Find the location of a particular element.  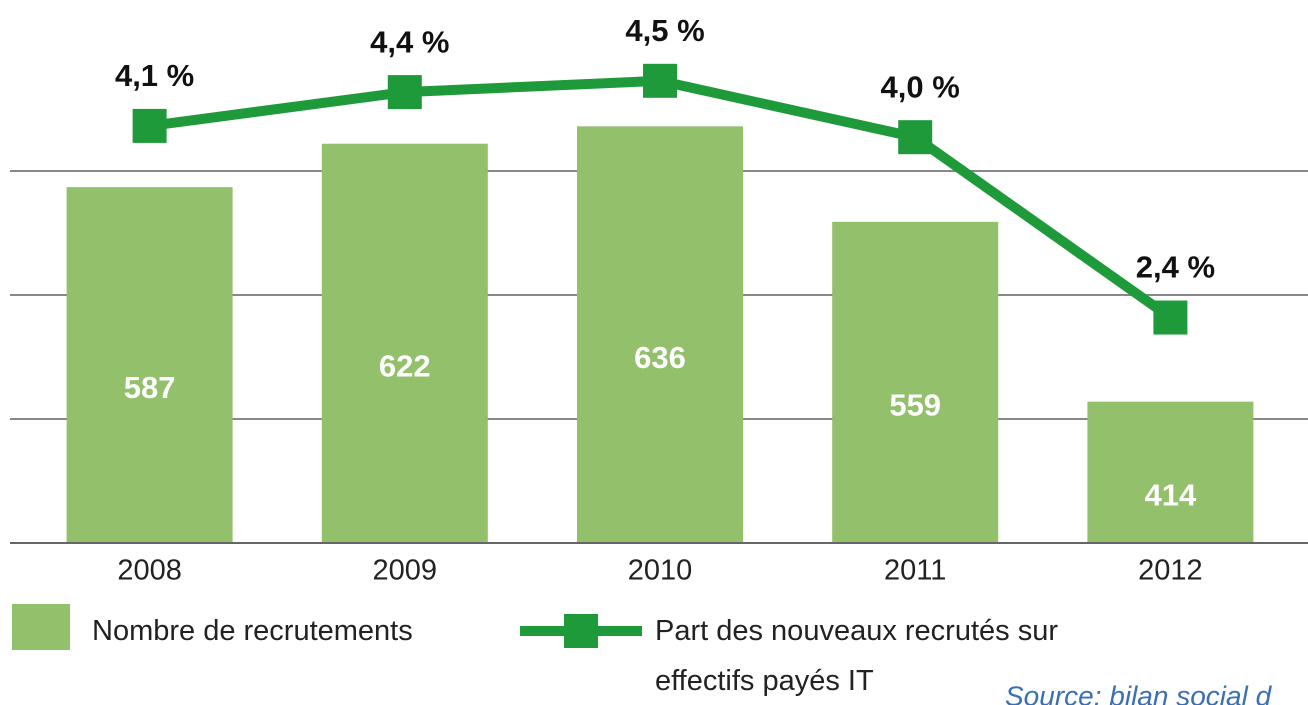

legend-label: Nombre de recrutements is located at coordinates (252, 631).